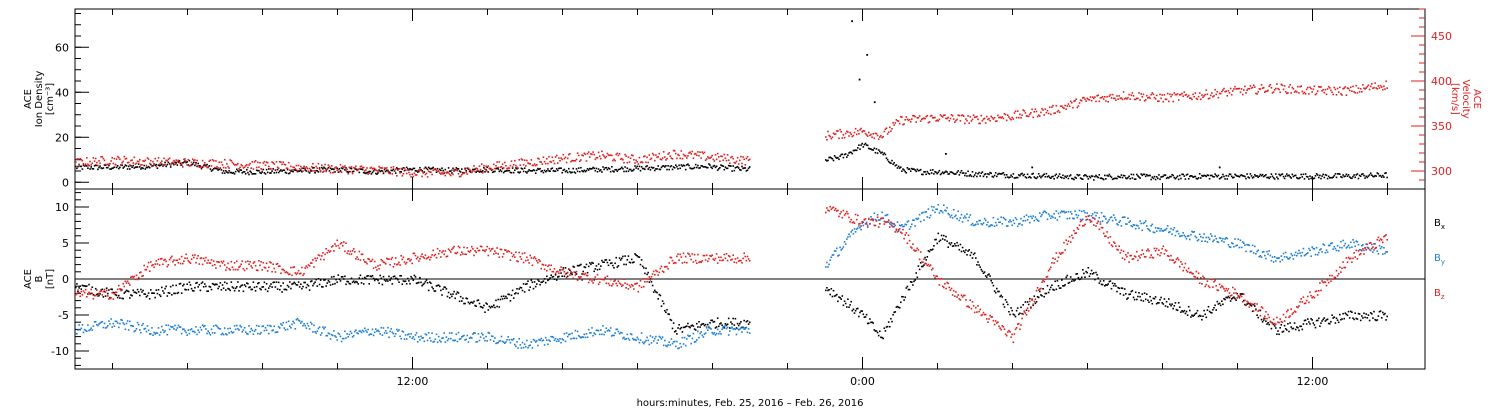 The image size is (1500, 414). I want to click on right-axis-label-line2: Velocity, so click(1465, 98).